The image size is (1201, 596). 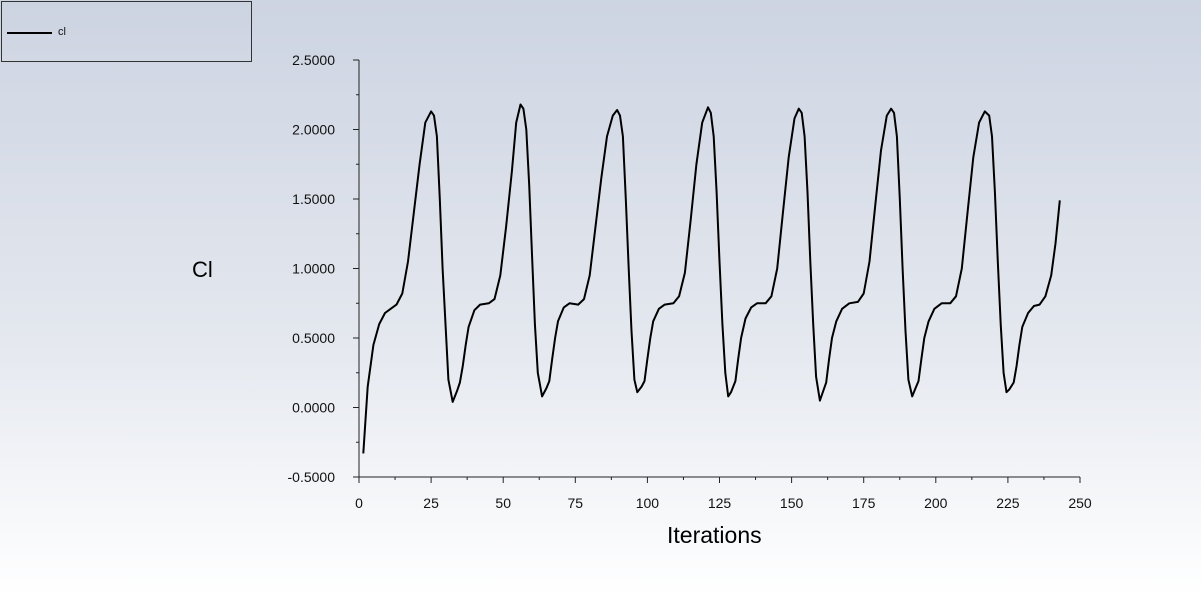 I want to click on y-tick-label: 0.0000, so click(x=313, y=408).